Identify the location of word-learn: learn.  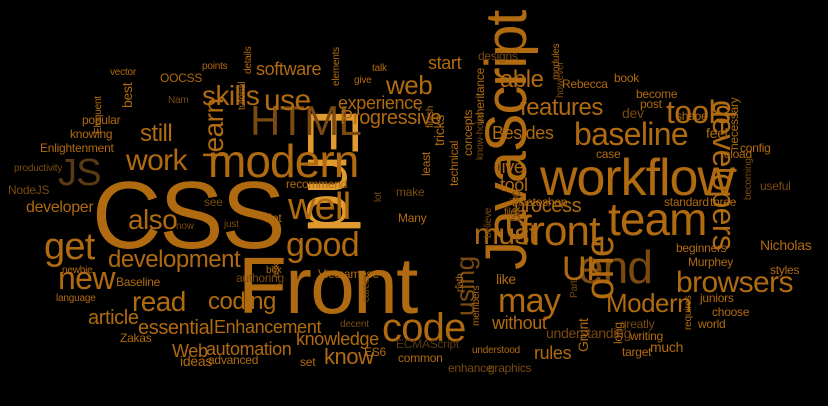
(213, 128).